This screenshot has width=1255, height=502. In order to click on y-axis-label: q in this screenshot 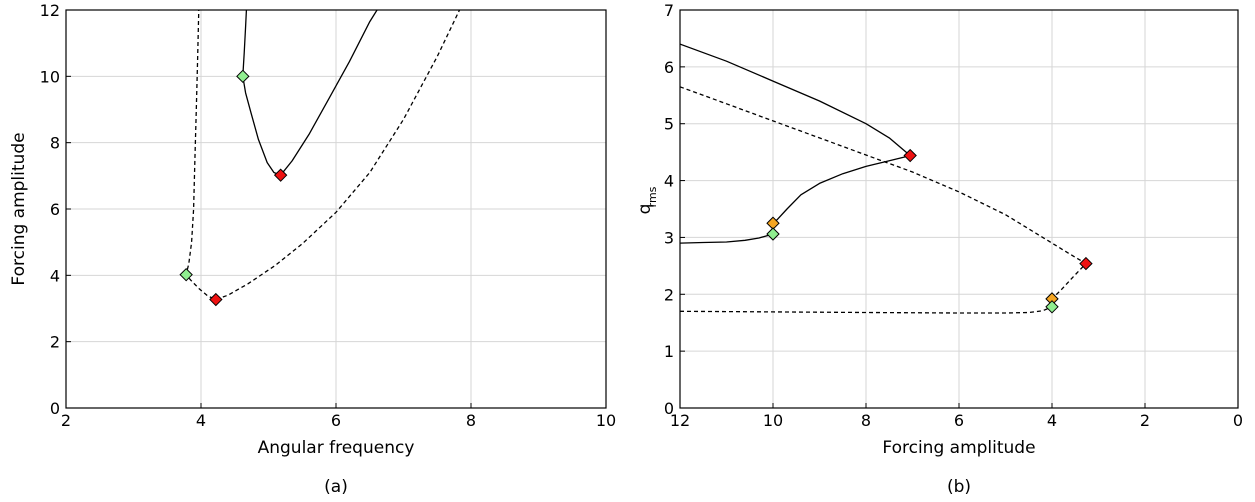, I will do `click(645, 209)`.